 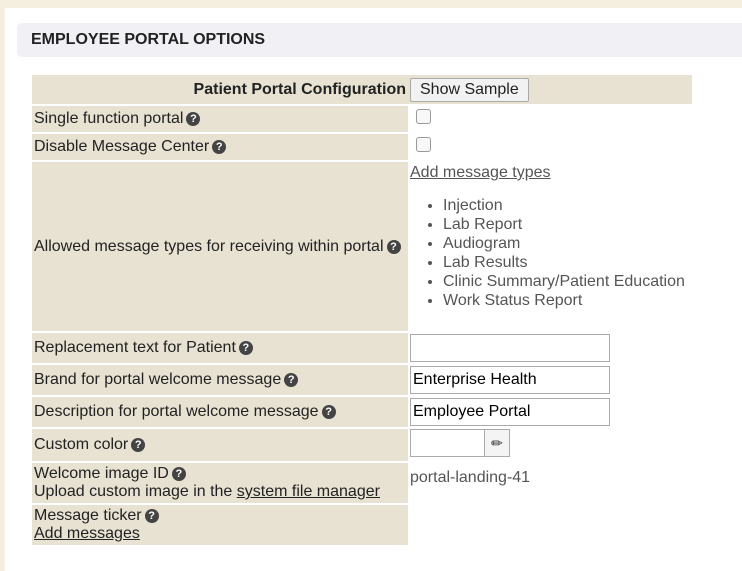 I want to click on label: Brand for portal welcome message, so click(x=158, y=379).